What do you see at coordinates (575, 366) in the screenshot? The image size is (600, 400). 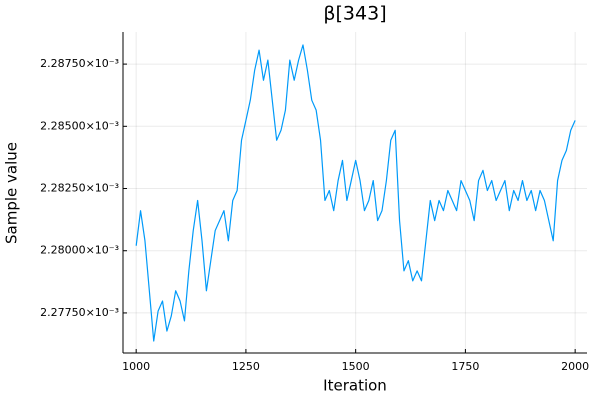 I see `x-tick-label: 2000` at bounding box center [575, 366].